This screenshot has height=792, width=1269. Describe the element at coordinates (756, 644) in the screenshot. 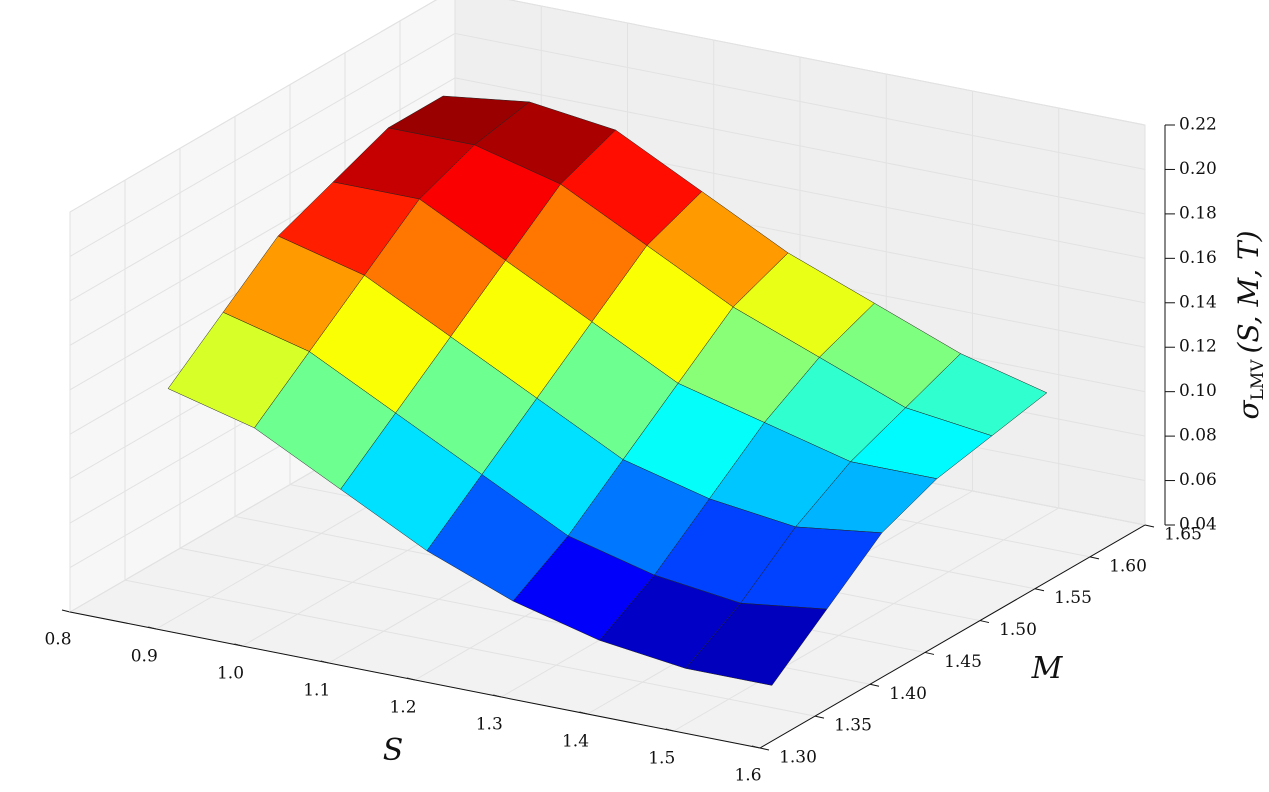

I see `surface-patch` at that location.